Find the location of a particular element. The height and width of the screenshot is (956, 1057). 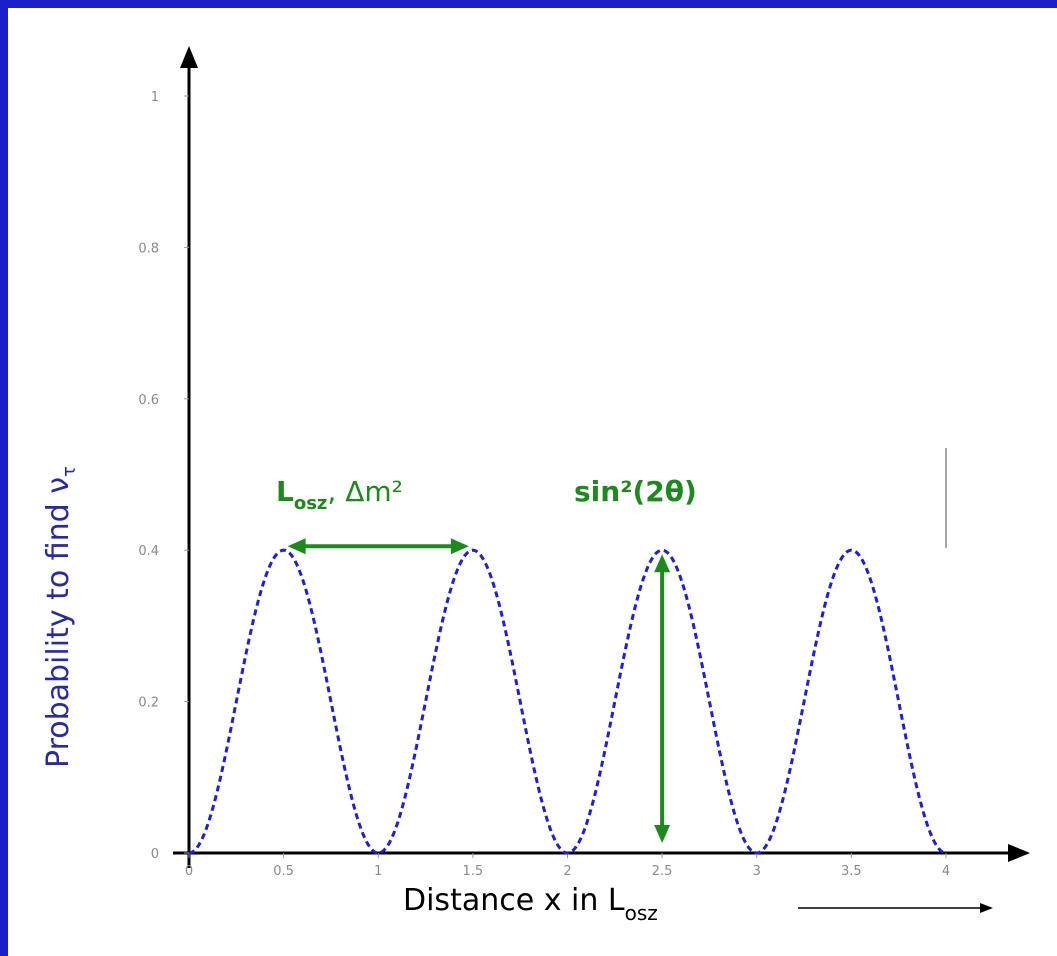

y-axis-label: Probability to find ντ is located at coordinates (60, 617).